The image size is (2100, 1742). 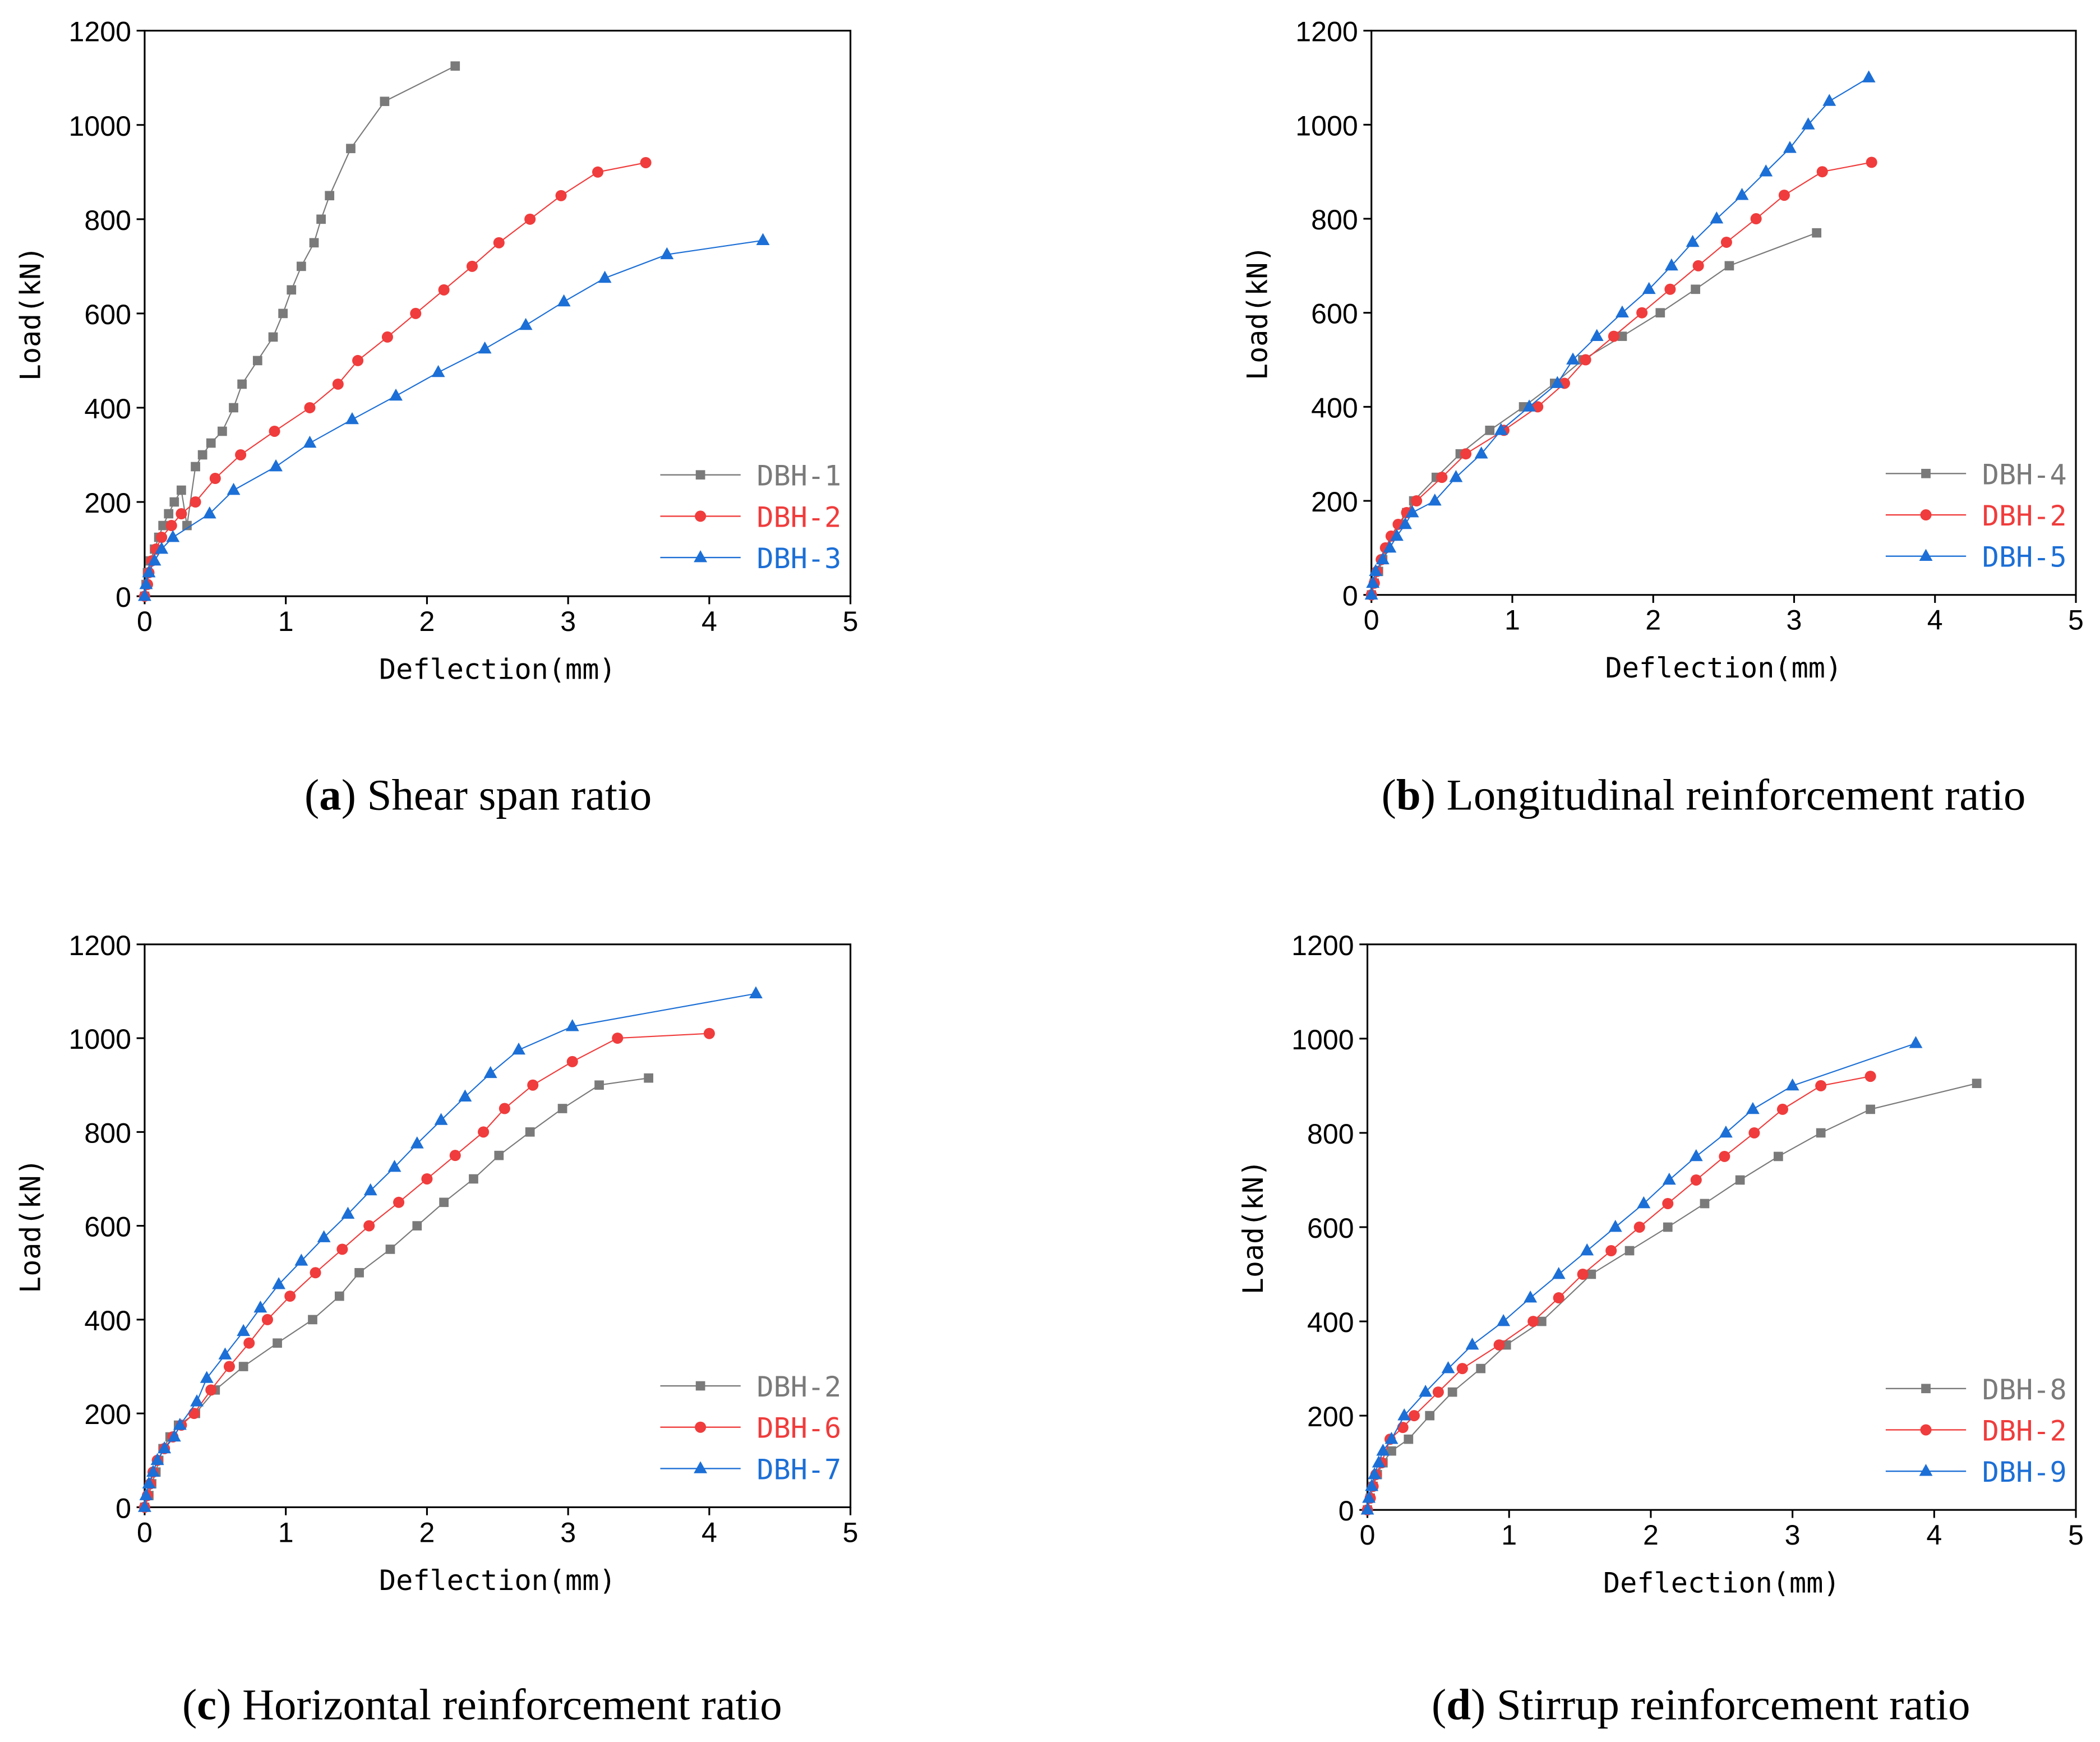 What do you see at coordinates (496, 796) in the screenshot?
I see `caption-part: ) Shear span ratio` at bounding box center [496, 796].